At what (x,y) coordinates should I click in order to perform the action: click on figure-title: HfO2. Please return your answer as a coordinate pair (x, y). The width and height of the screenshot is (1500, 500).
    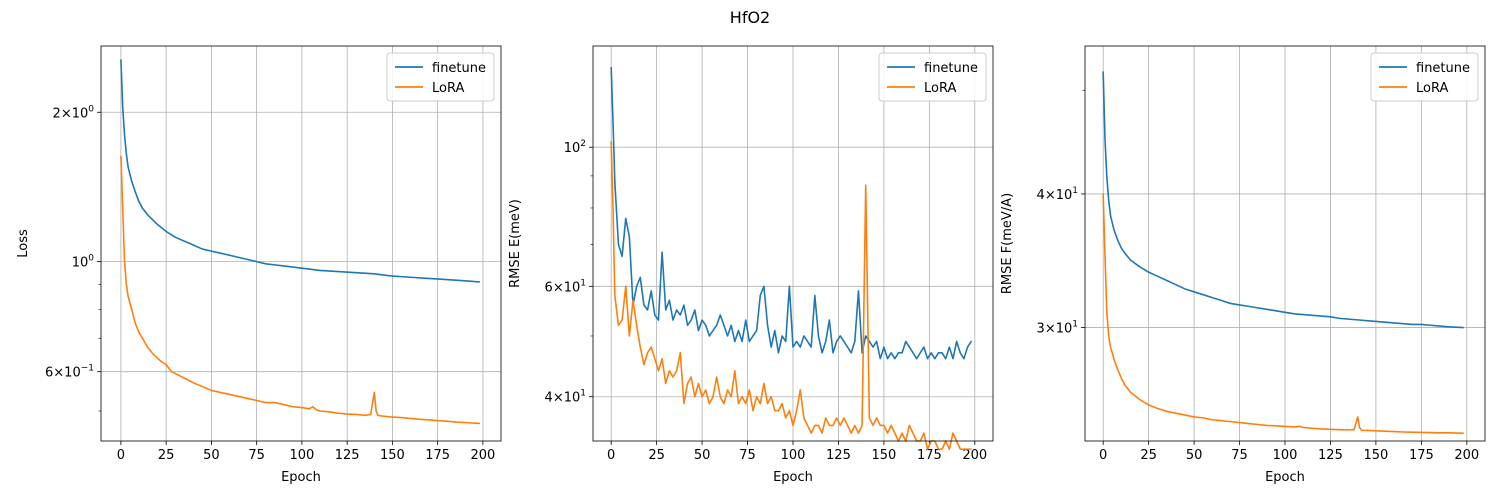
    Looking at the image, I should click on (750, 17).